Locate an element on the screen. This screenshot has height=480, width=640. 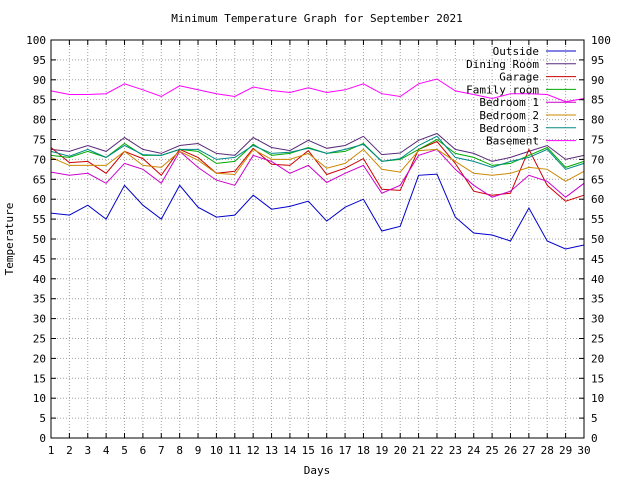
y-tick-label-left: 80 is located at coordinates (39, 120).